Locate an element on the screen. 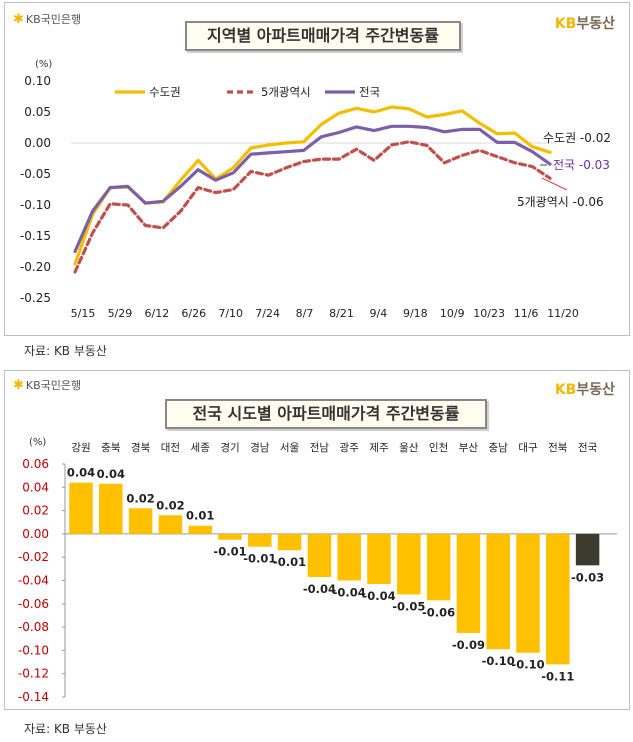 The width and height of the screenshot is (633, 742). y-tick-label: 0.02 is located at coordinates (35, 511).